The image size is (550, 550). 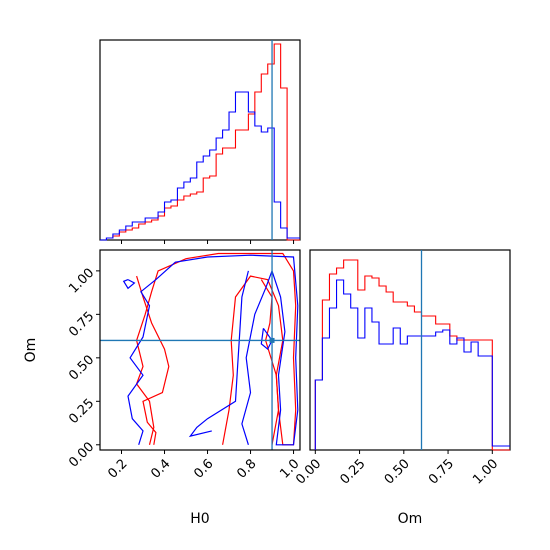 What do you see at coordinates (203, 468) in the screenshot?
I see `contour-xtick-label-2: 0.6` at bounding box center [203, 468].